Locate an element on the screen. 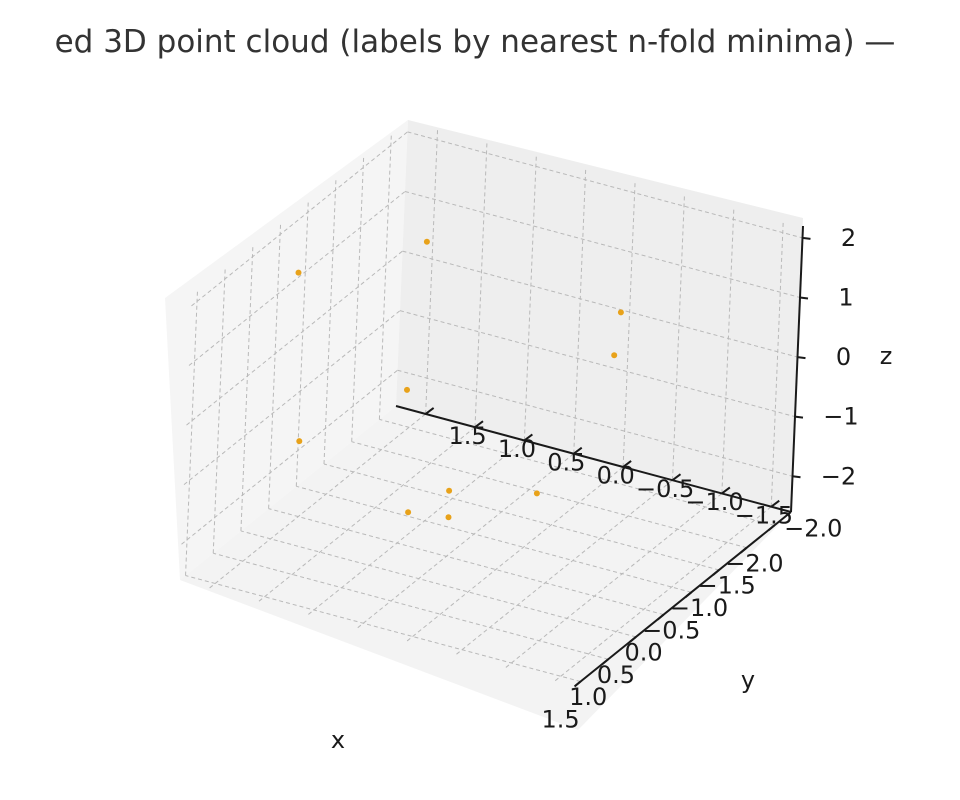  y-axis-line is located at coordinates (593, 459).